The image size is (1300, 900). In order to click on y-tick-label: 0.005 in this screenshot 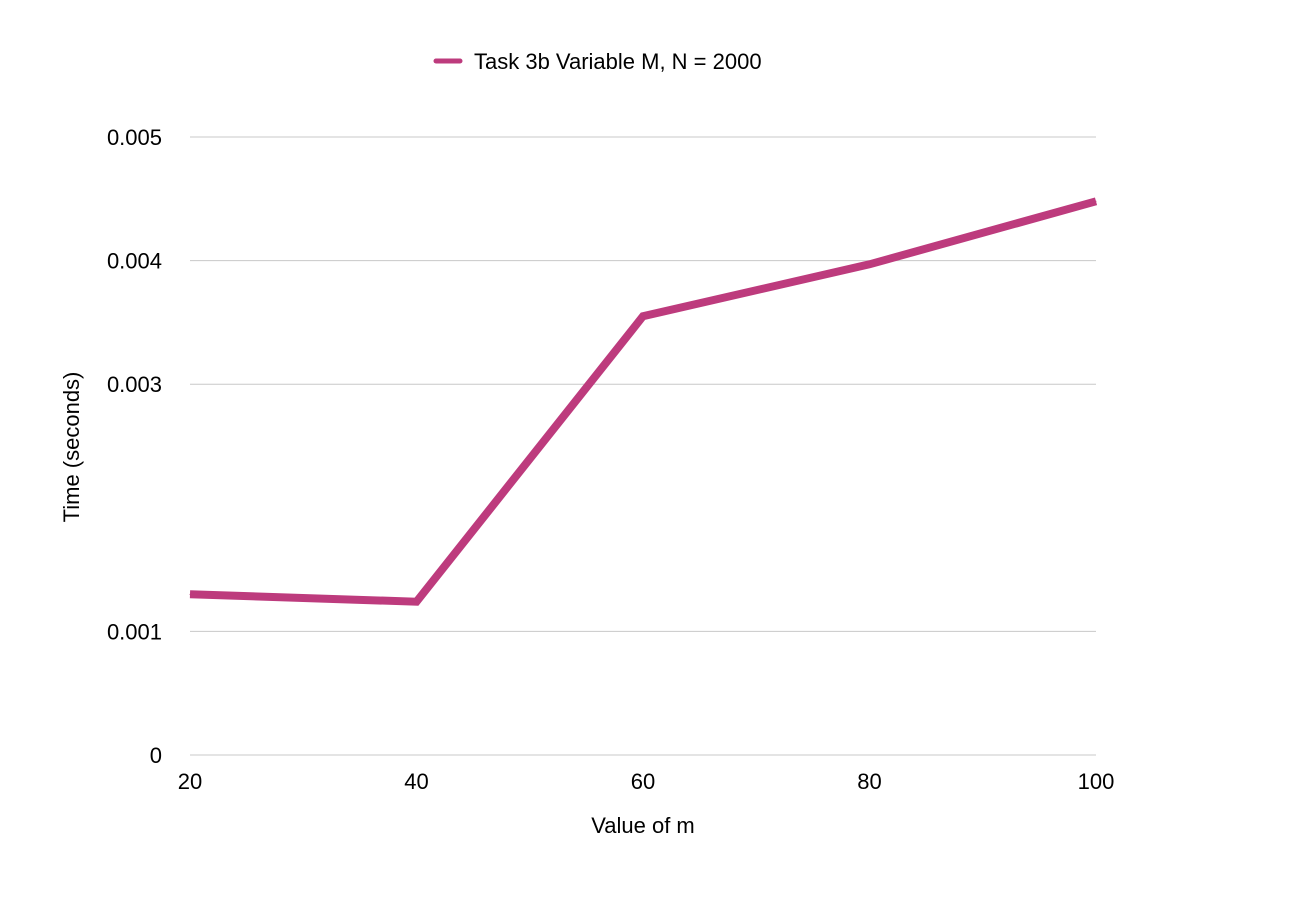, I will do `click(134, 137)`.